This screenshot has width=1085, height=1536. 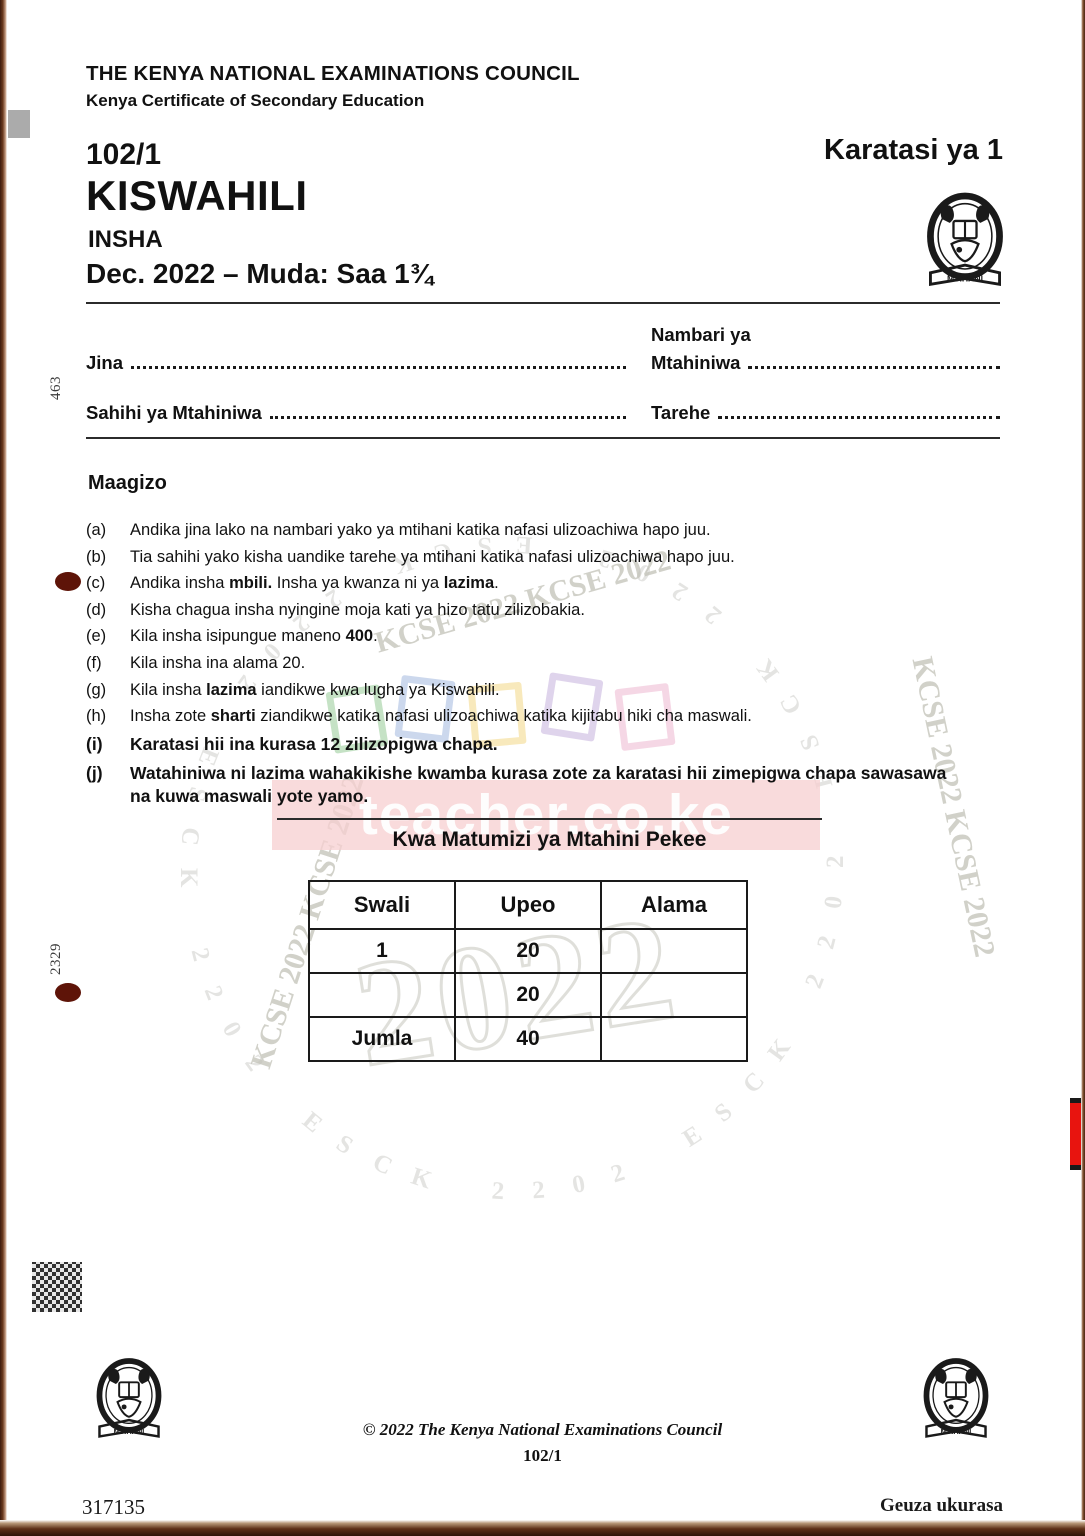 I want to click on certificate-name: Kenya Certificate of Secondary Education, so click(x=255, y=100).